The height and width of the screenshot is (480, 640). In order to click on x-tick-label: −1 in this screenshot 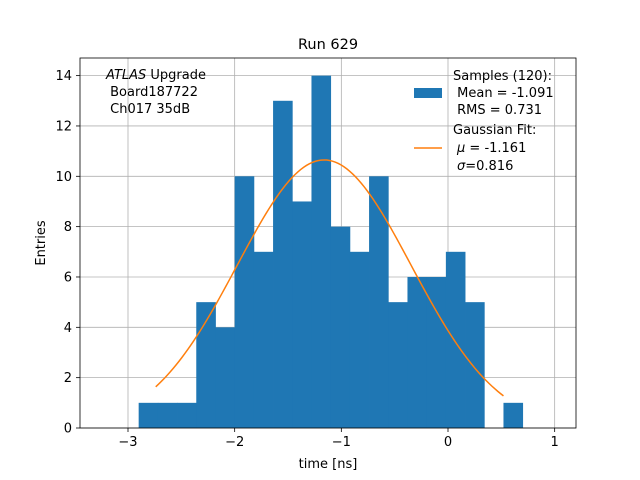, I will do `click(341, 442)`.